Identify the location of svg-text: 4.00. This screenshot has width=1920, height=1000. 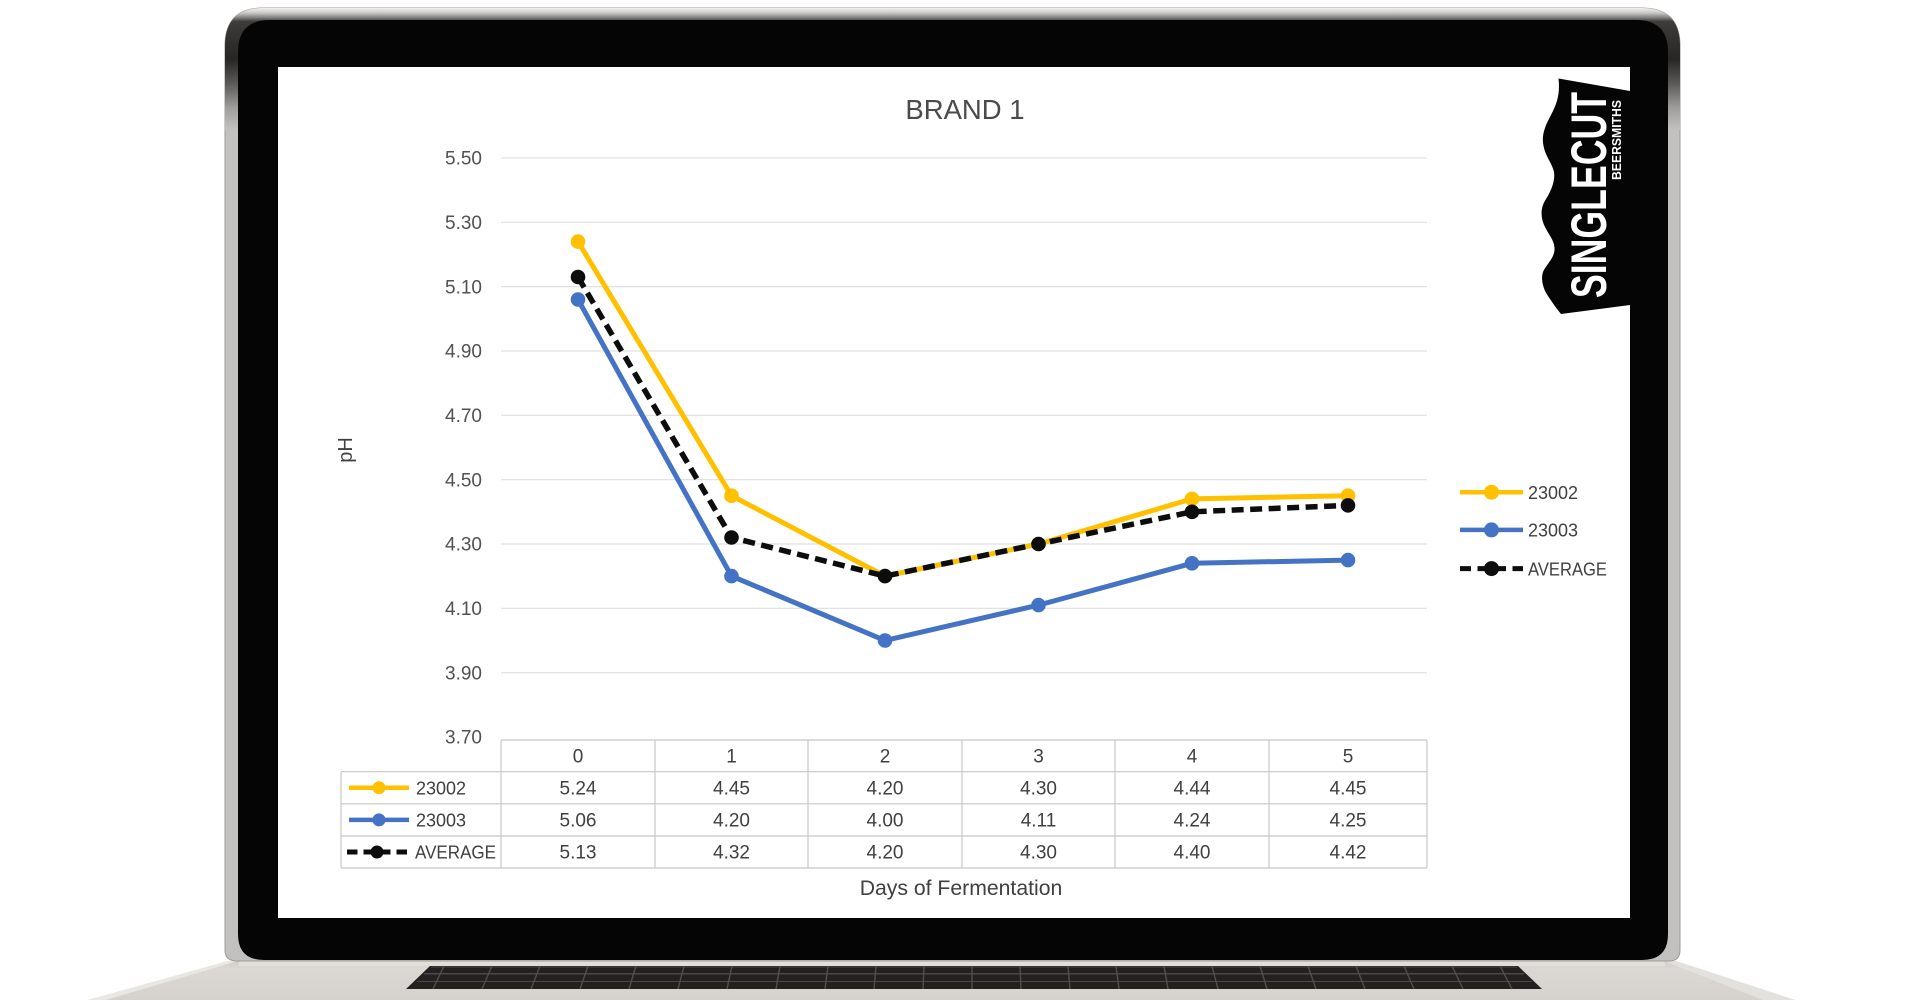
(885, 821).